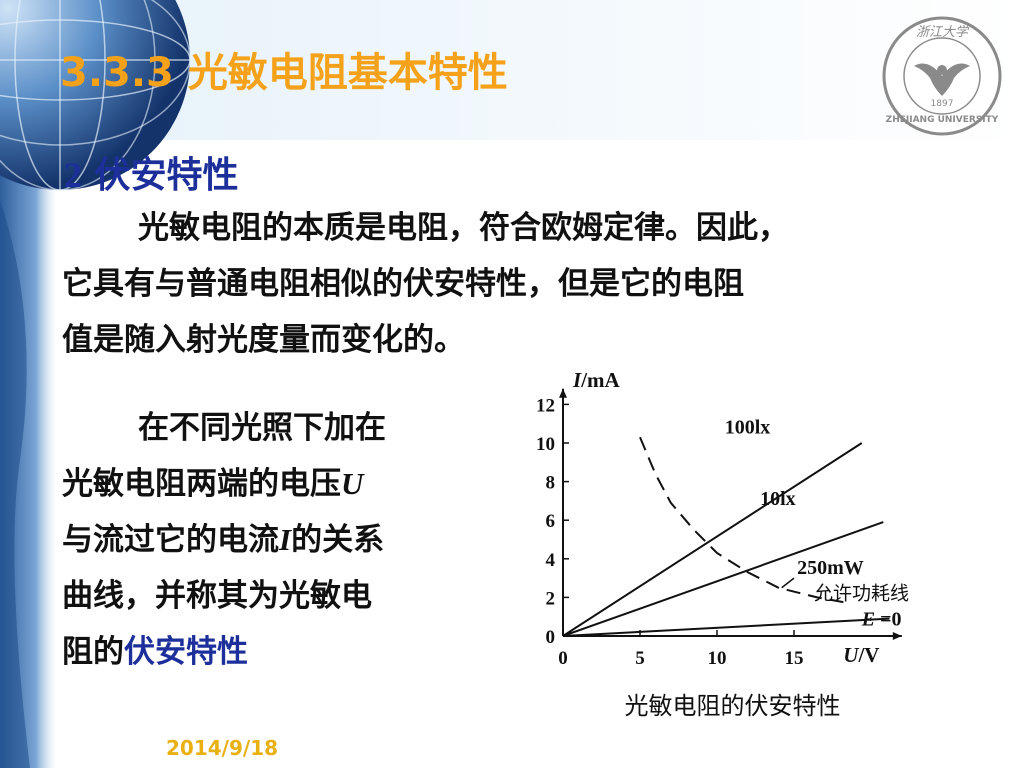 The height and width of the screenshot is (768, 1024). I want to click on current-variable: I, so click(285, 539).